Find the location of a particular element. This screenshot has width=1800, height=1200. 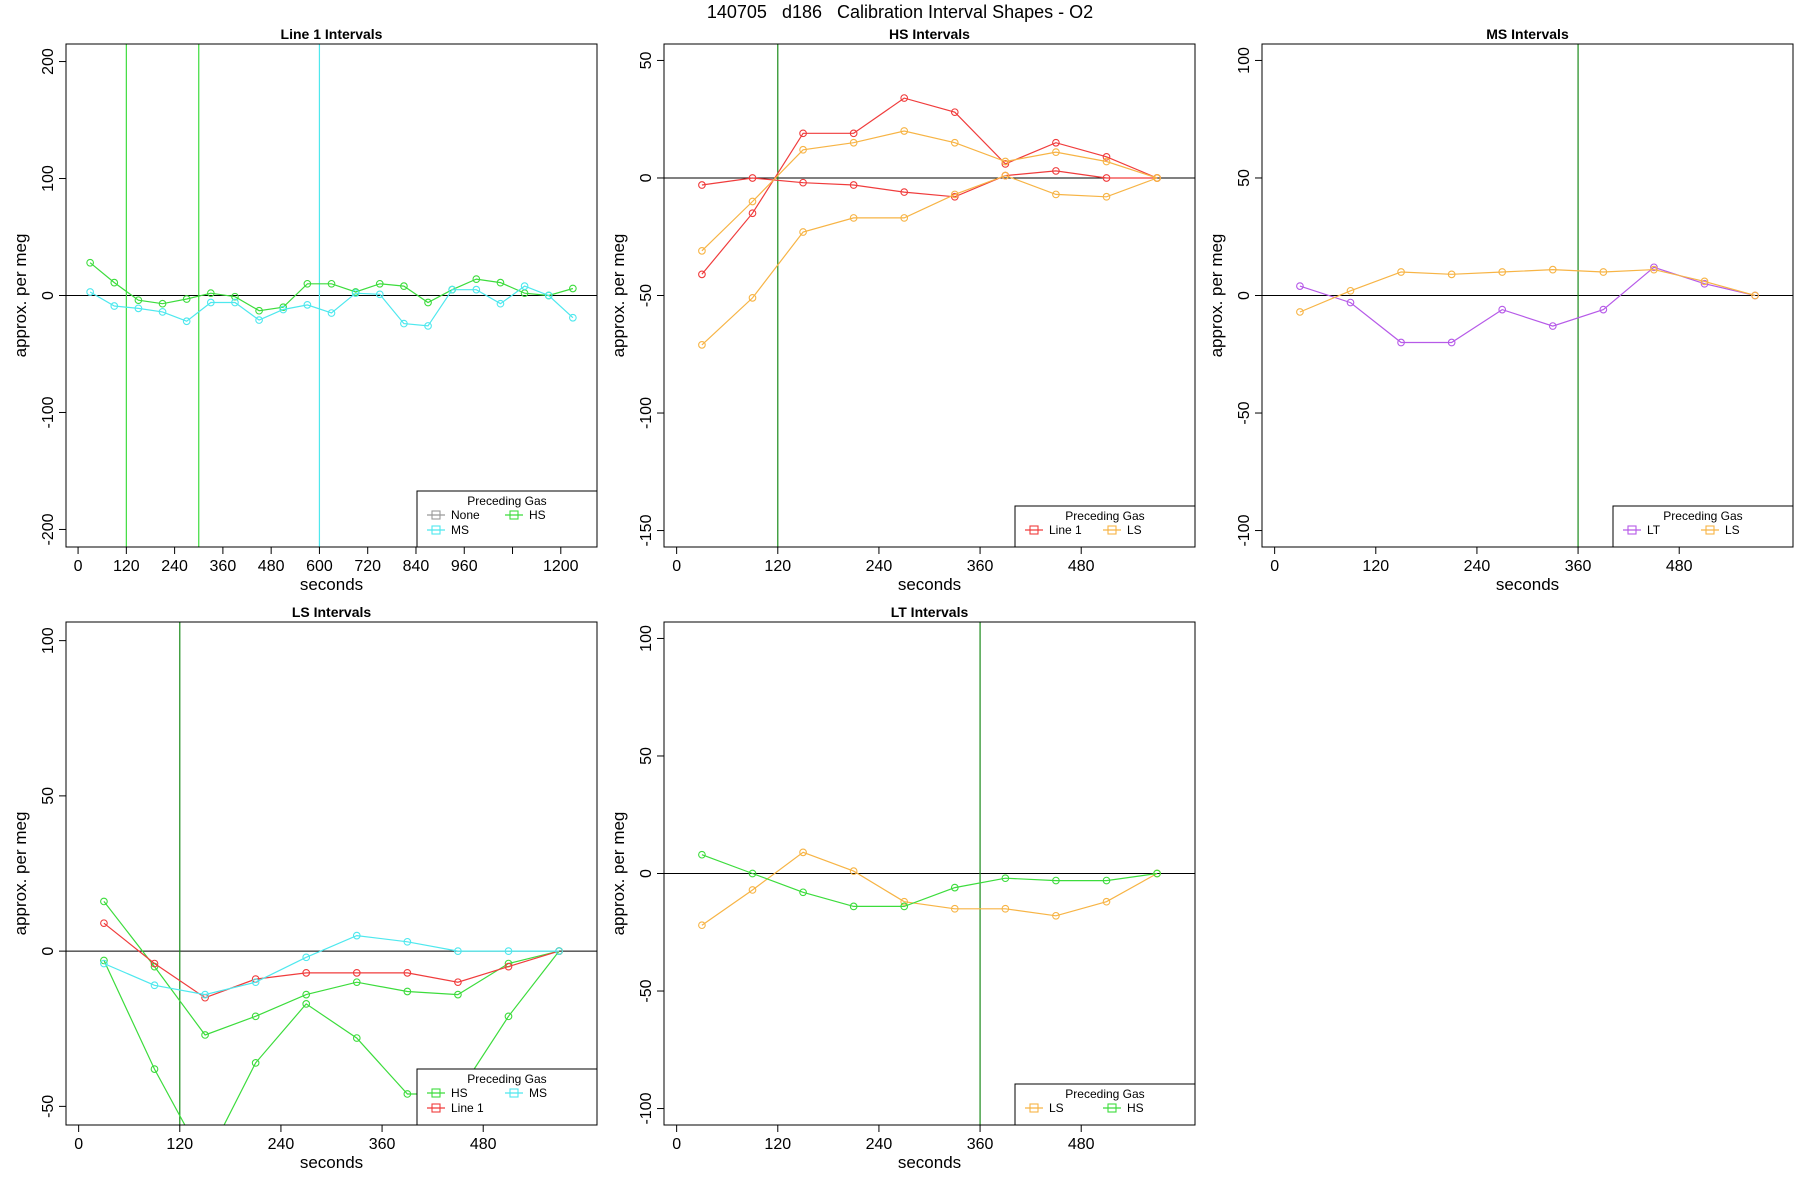

panel-title: MS Intervals is located at coordinates (1527, 34).